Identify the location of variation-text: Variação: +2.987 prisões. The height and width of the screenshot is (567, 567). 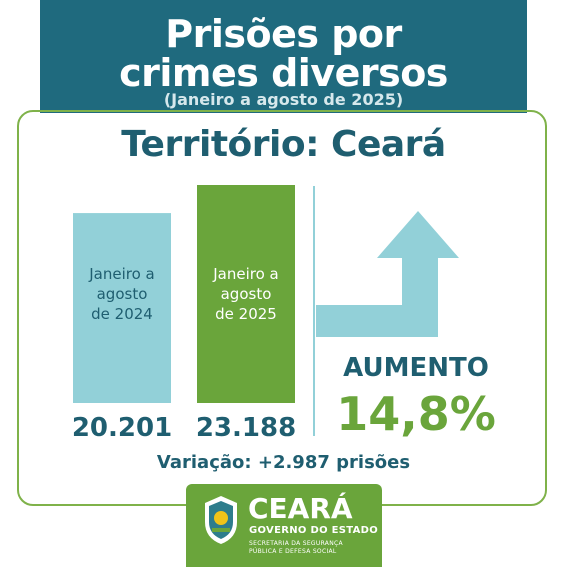
(283, 462).